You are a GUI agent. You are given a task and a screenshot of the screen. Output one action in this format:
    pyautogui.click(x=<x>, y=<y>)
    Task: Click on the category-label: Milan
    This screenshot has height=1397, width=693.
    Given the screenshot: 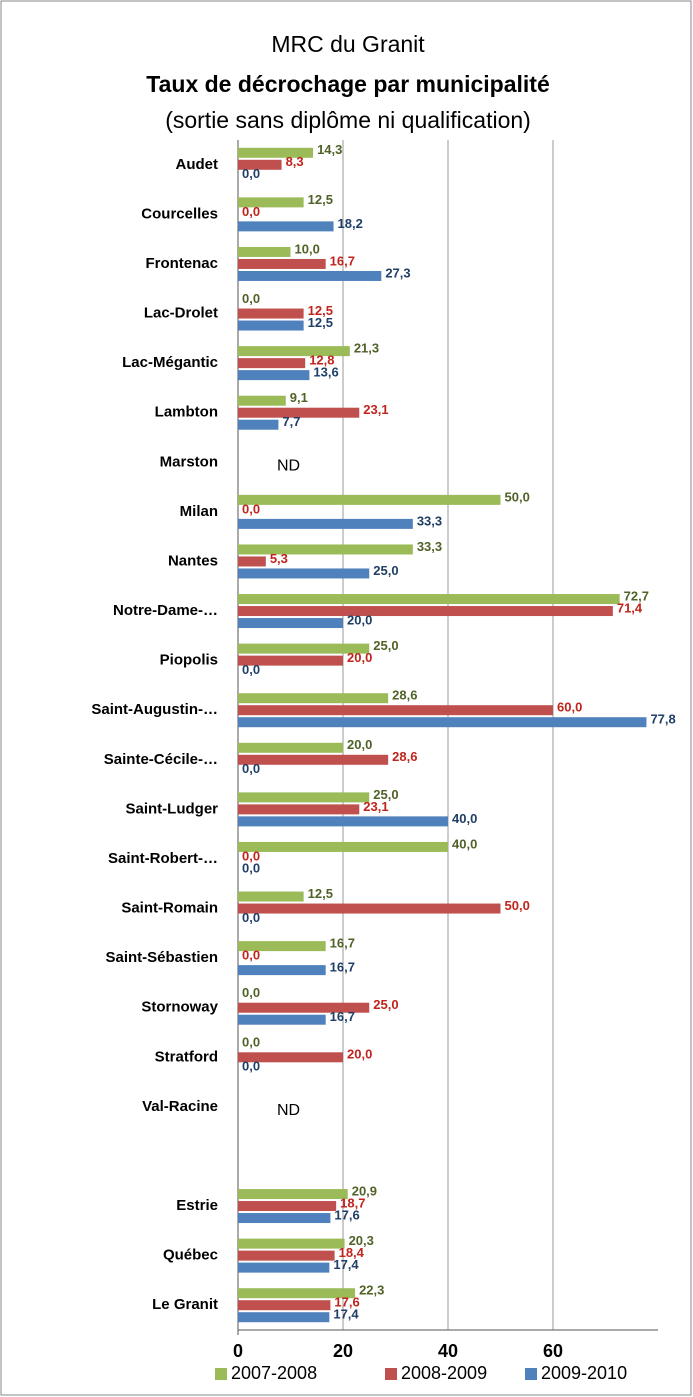 What is the action you would take?
    pyautogui.click(x=199, y=511)
    